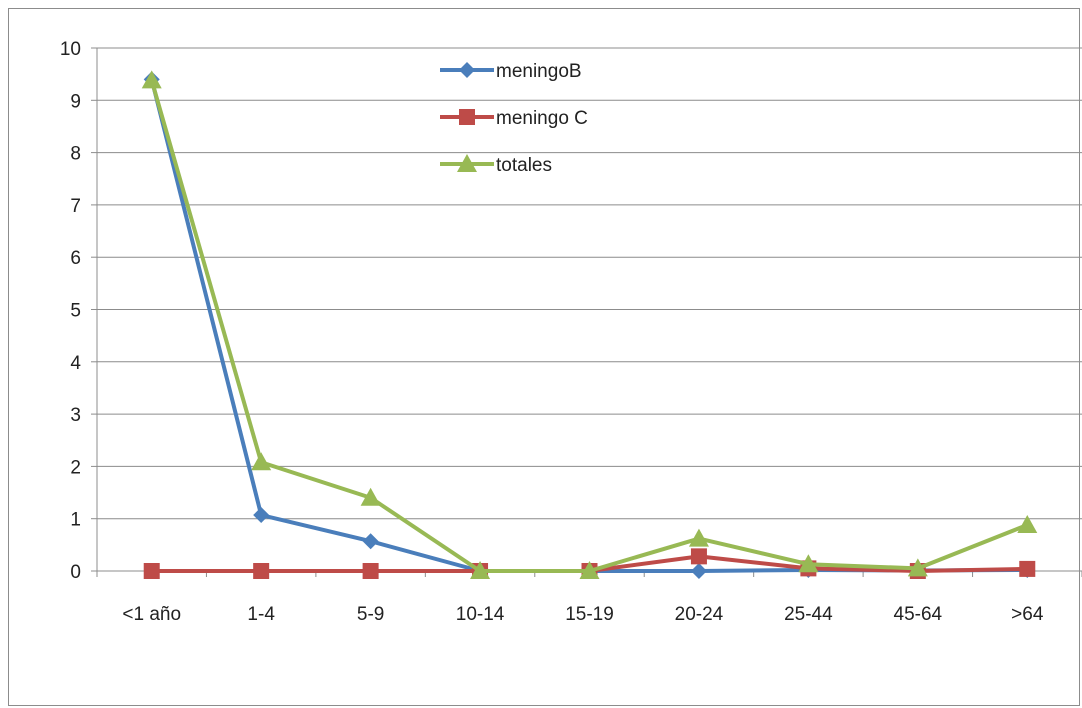 The width and height of the screenshot is (1082, 708). Describe the element at coordinates (75, 206) in the screenshot. I see `y-tick-label: 7` at that location.